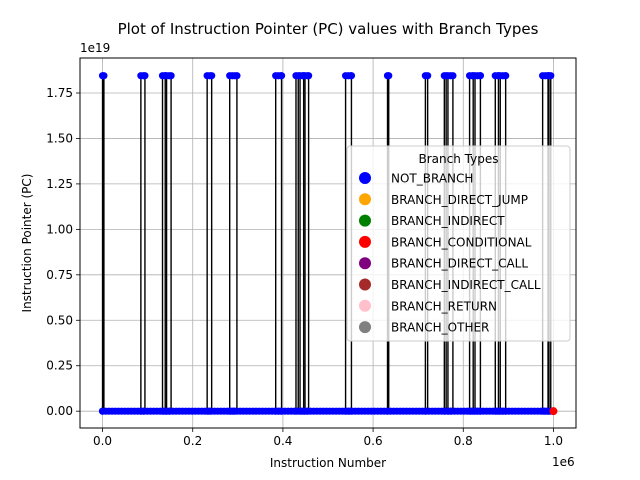 This screenshot has width=640, height=480. What do you see at coordinates (463, 441) in the screenshot?
I see `x-tick-label: 0.8` at bounding box center [463, 441].